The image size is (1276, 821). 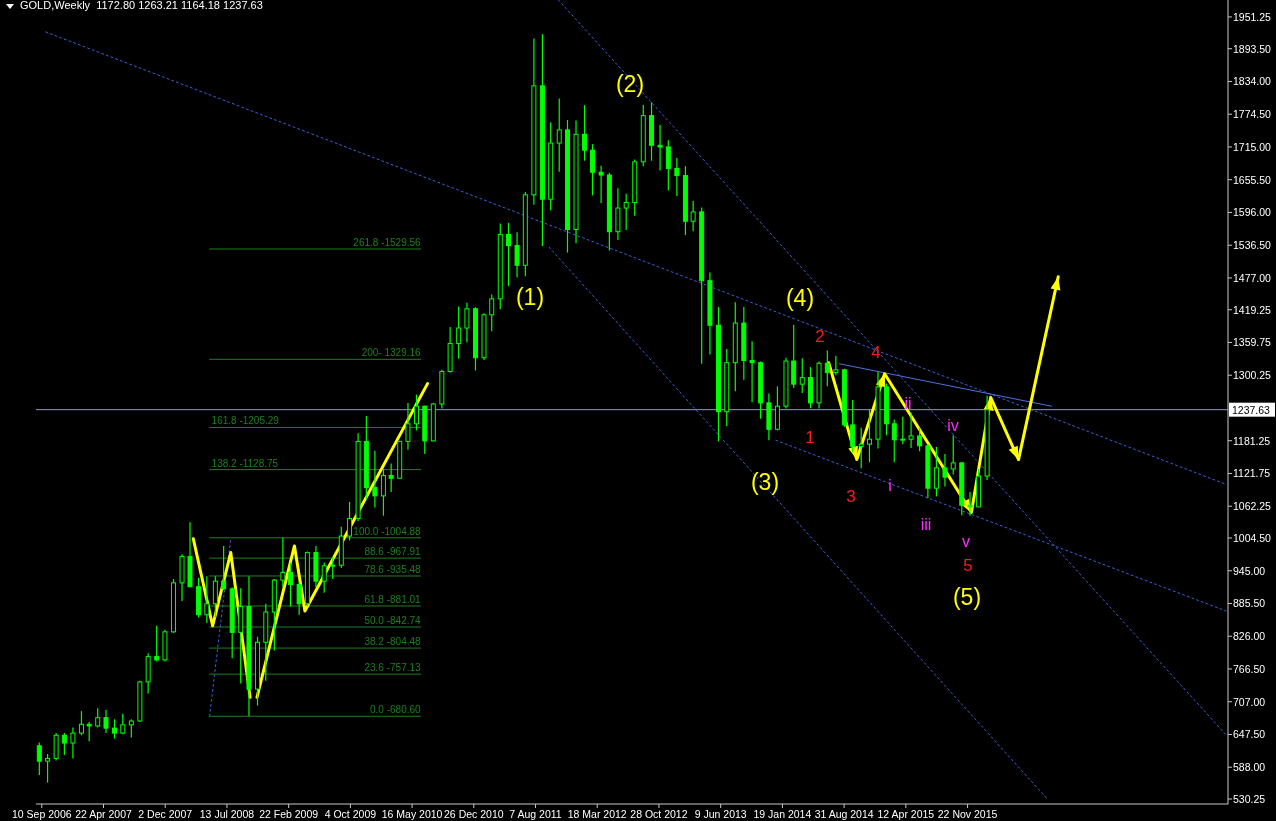 What do you see at coordinates (1249, 767) in the screenshot?
I see `y-tick-label: 588.00` at bounding box center [1249, 767].